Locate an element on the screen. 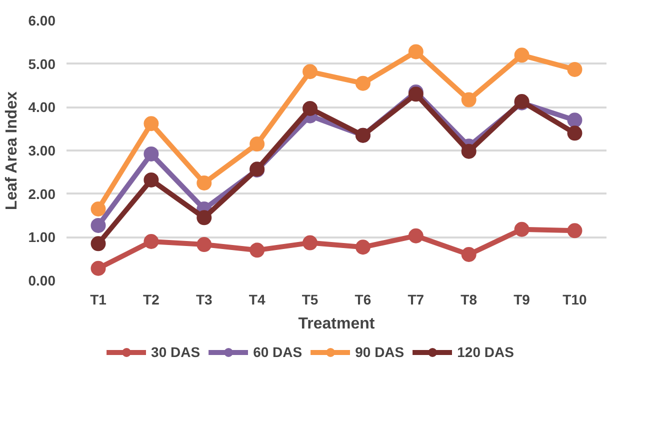  x-tick-label: T8 is located at coordinates (469, 300).